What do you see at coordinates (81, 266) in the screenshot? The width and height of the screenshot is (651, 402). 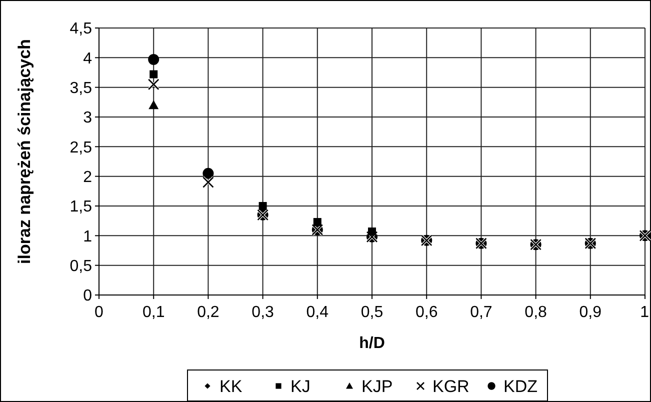 I see `y-tick-label: 0,5` at bounding box center [81, 266].